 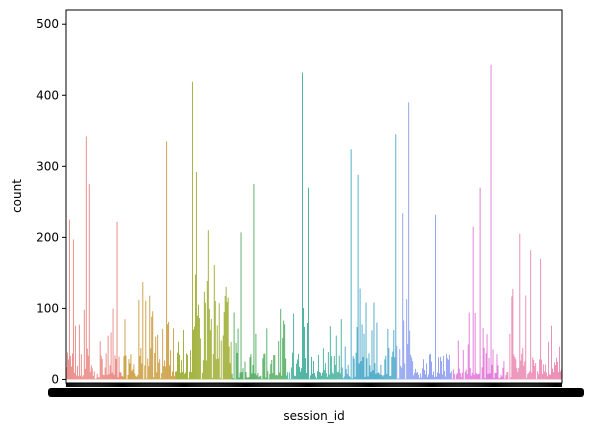 What do you see at coordinates (47, 237) in the screenshot?
I see `y-tick-label: 200` at bounding box center [47, 237].